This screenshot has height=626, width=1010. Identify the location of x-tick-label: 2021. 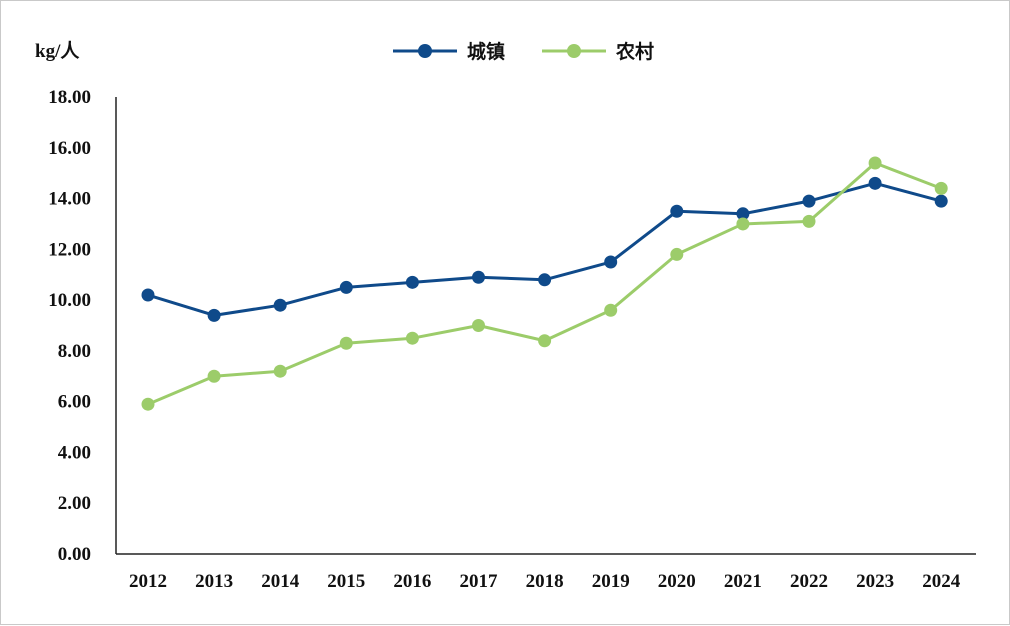
(743, 581).